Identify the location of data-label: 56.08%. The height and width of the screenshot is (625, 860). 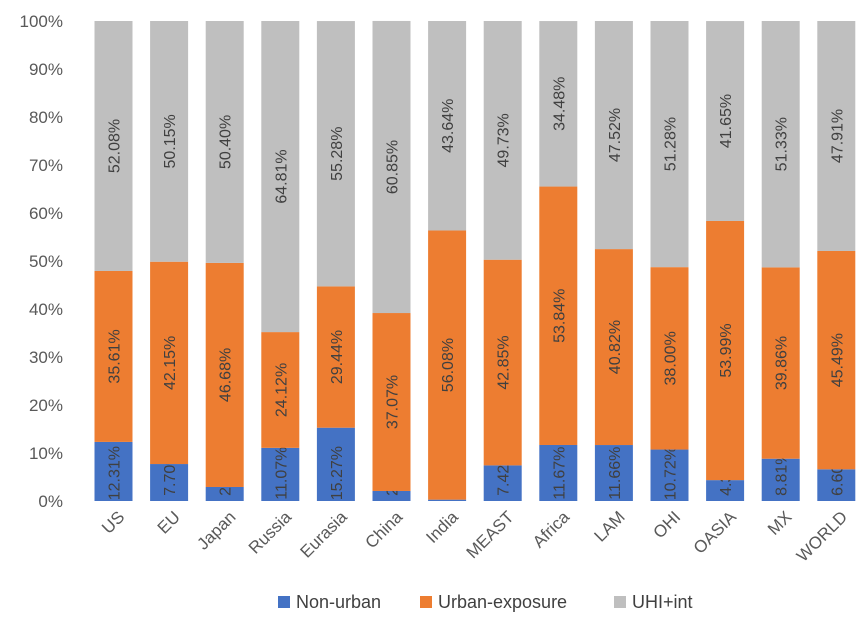
(448, 365).